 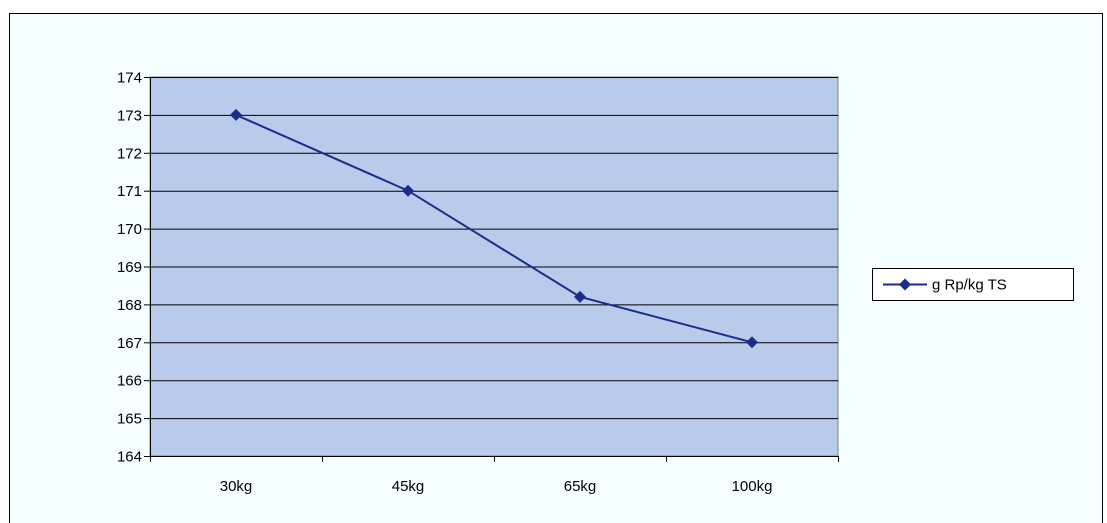 I want to click on y-tick-label: 170, so click(x=129, y=229).